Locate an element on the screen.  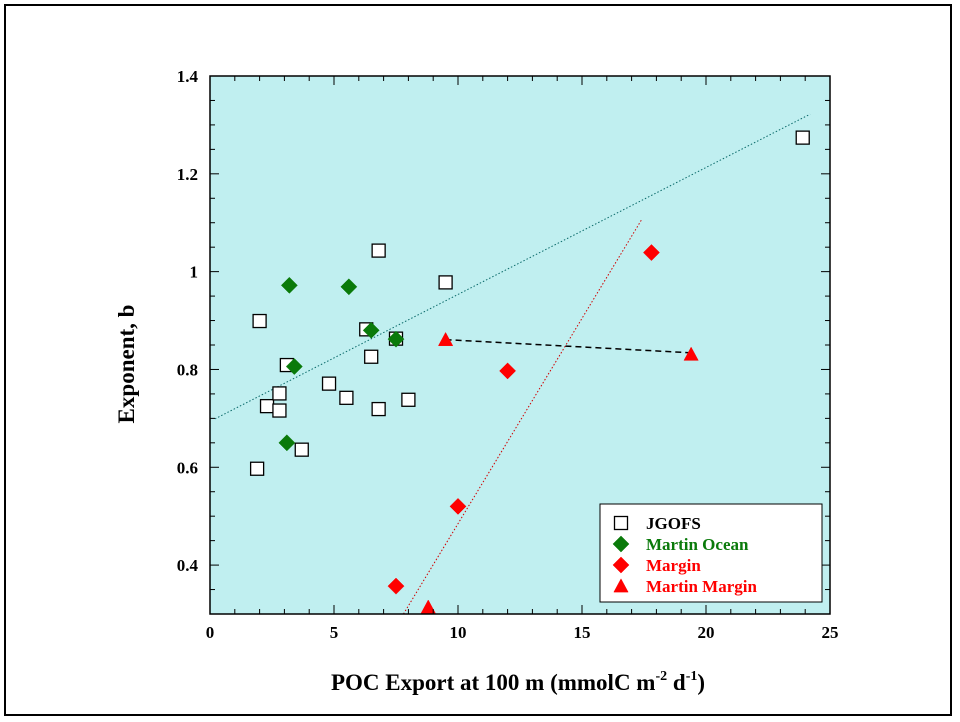
y-axis-title: Exponent, b is located at coordinates (126, 364).